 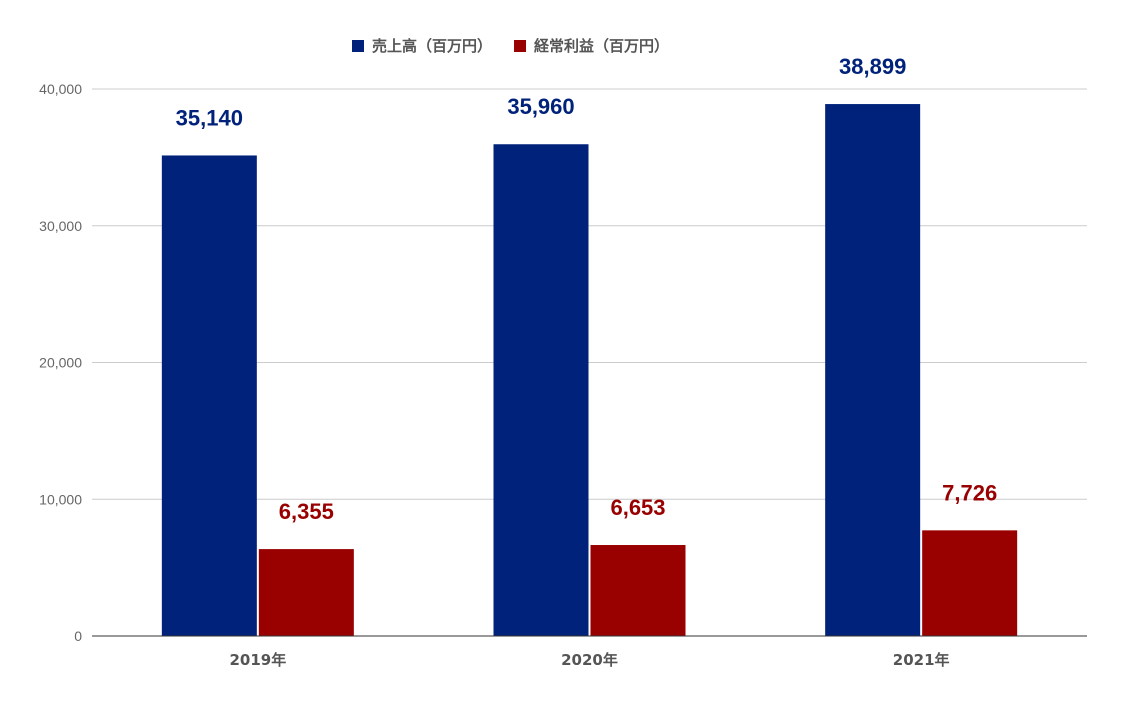 I want to click on data-label: 35,140, so click(x=209, y=117).